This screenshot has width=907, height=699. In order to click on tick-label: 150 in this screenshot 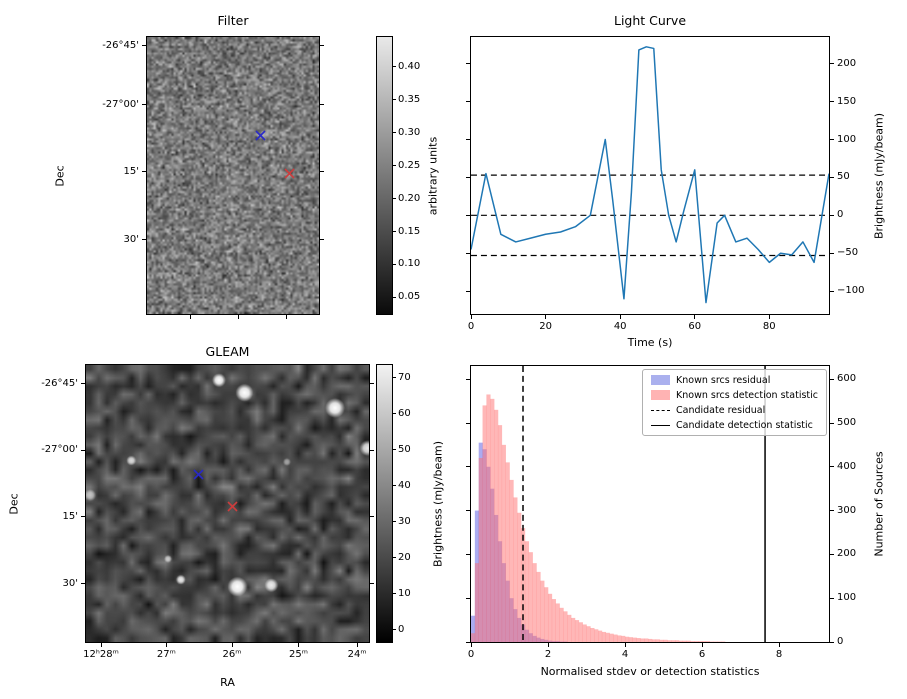, I will do `click(847, 101)`.